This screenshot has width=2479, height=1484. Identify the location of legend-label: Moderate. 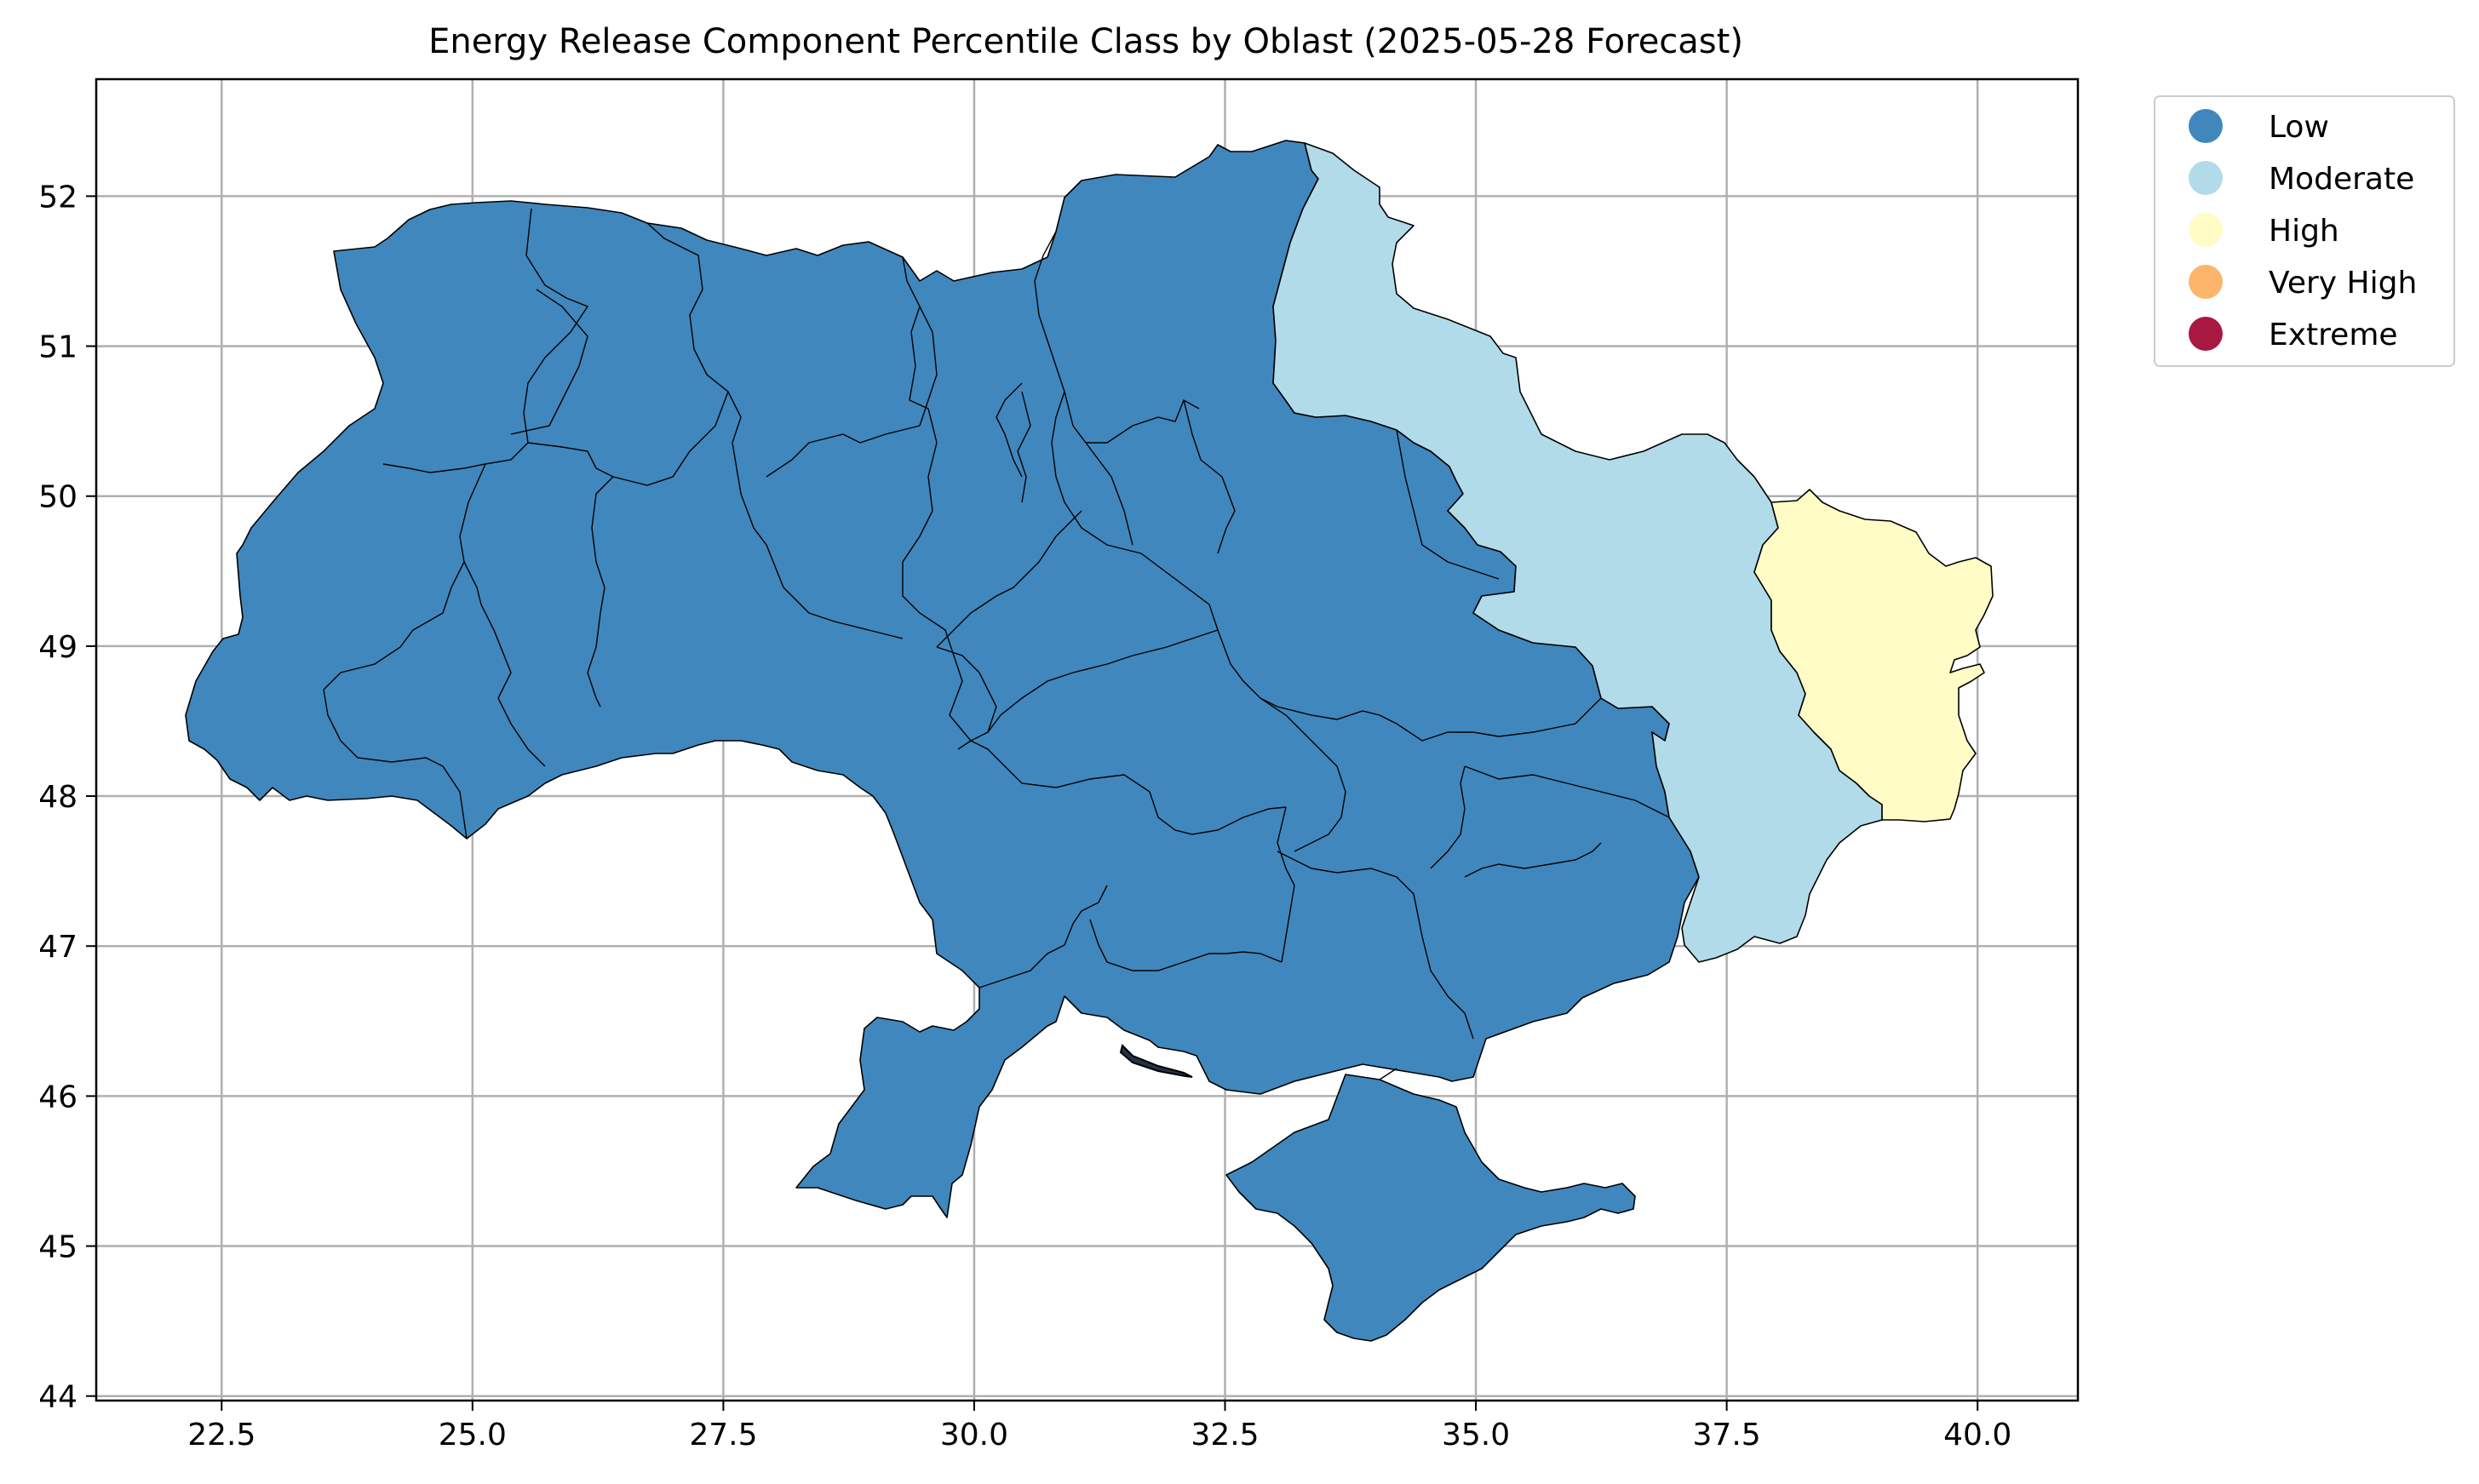
(2341, 180).